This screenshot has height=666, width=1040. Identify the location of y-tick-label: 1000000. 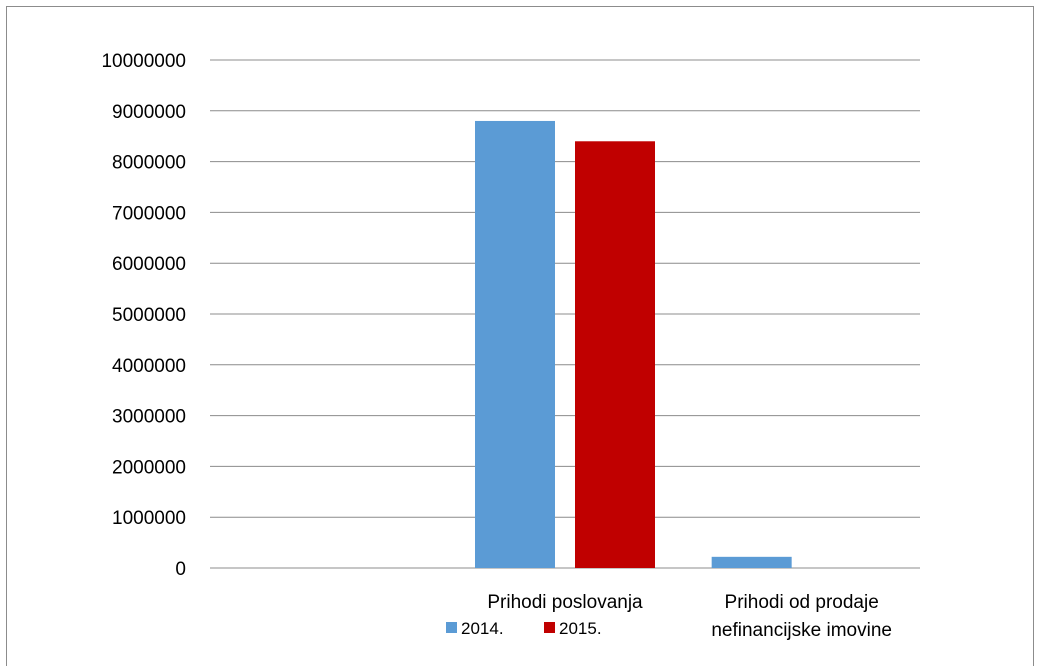
(149, 518).